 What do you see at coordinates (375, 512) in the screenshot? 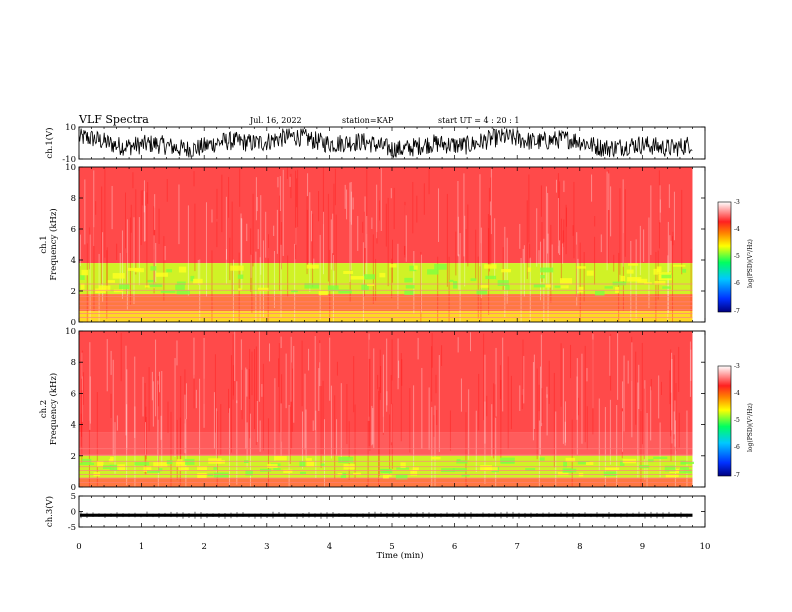
I see `ch3-waveform-panel: 5 0 -5 ch.3(V)` at bounding box center [375, 512].